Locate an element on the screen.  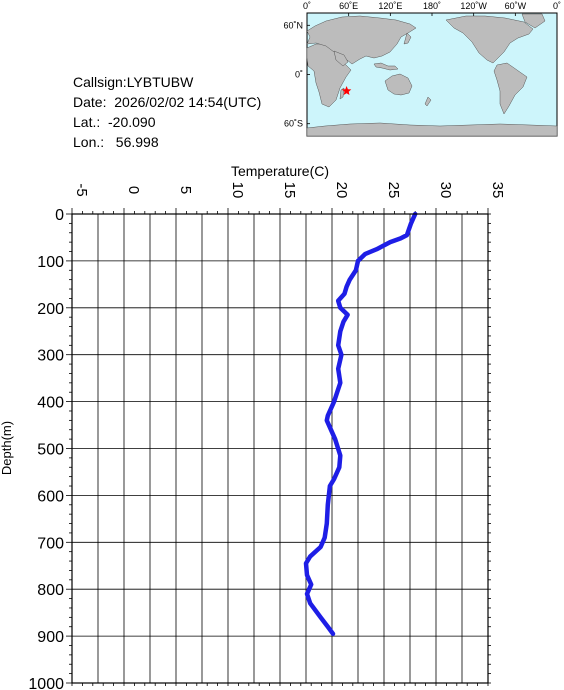
x-tick-label: 5 is located at coordinates (185, 190).